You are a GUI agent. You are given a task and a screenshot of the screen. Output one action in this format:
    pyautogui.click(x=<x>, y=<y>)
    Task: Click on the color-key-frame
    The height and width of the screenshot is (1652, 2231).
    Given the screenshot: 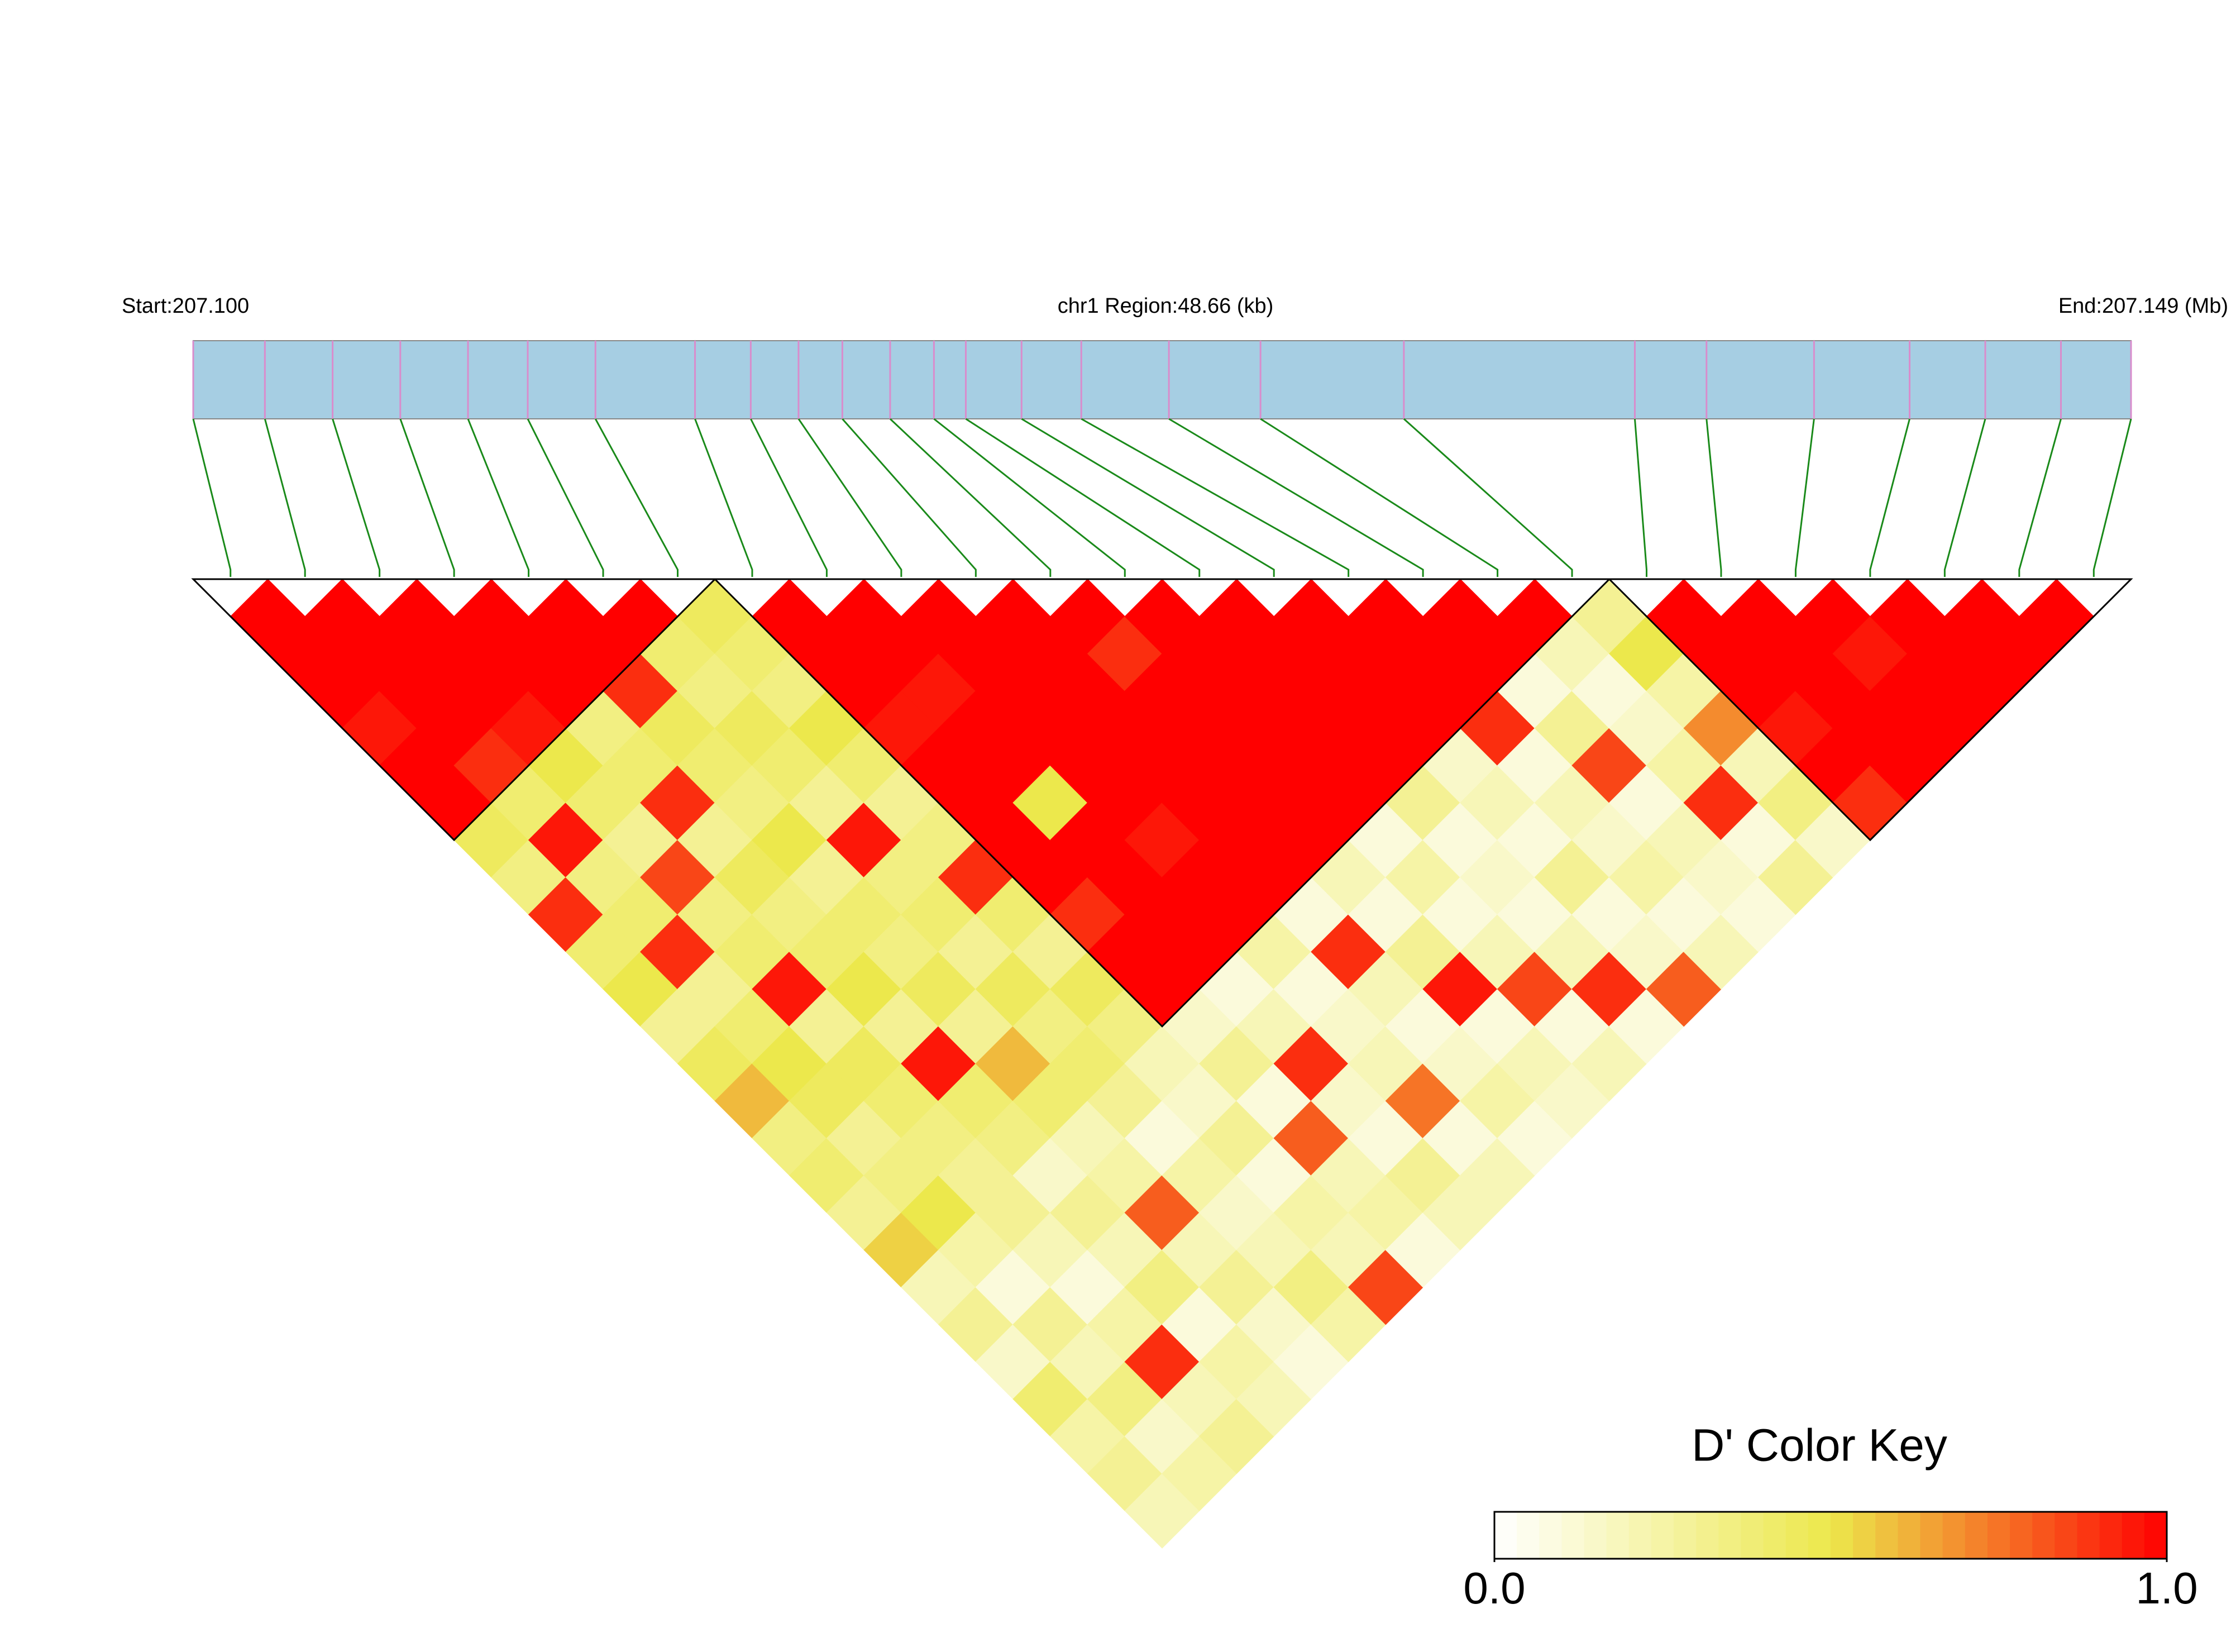 What is the action you would take?
    pyautogui.click(x=1830, y=1535)
    